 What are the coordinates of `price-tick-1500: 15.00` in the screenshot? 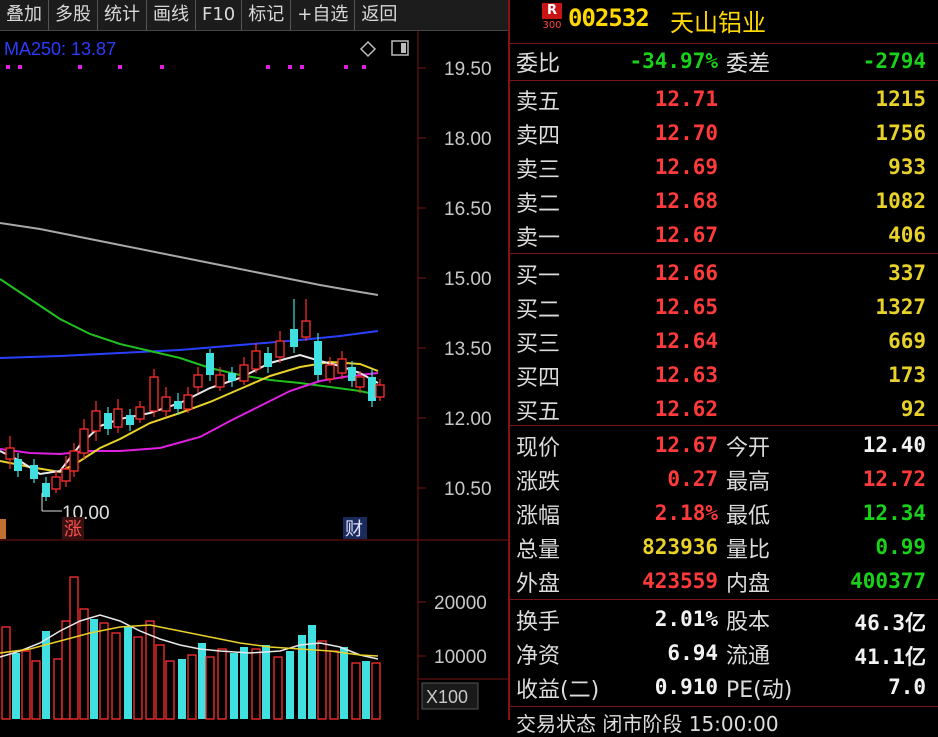 It's located at (468, 279).